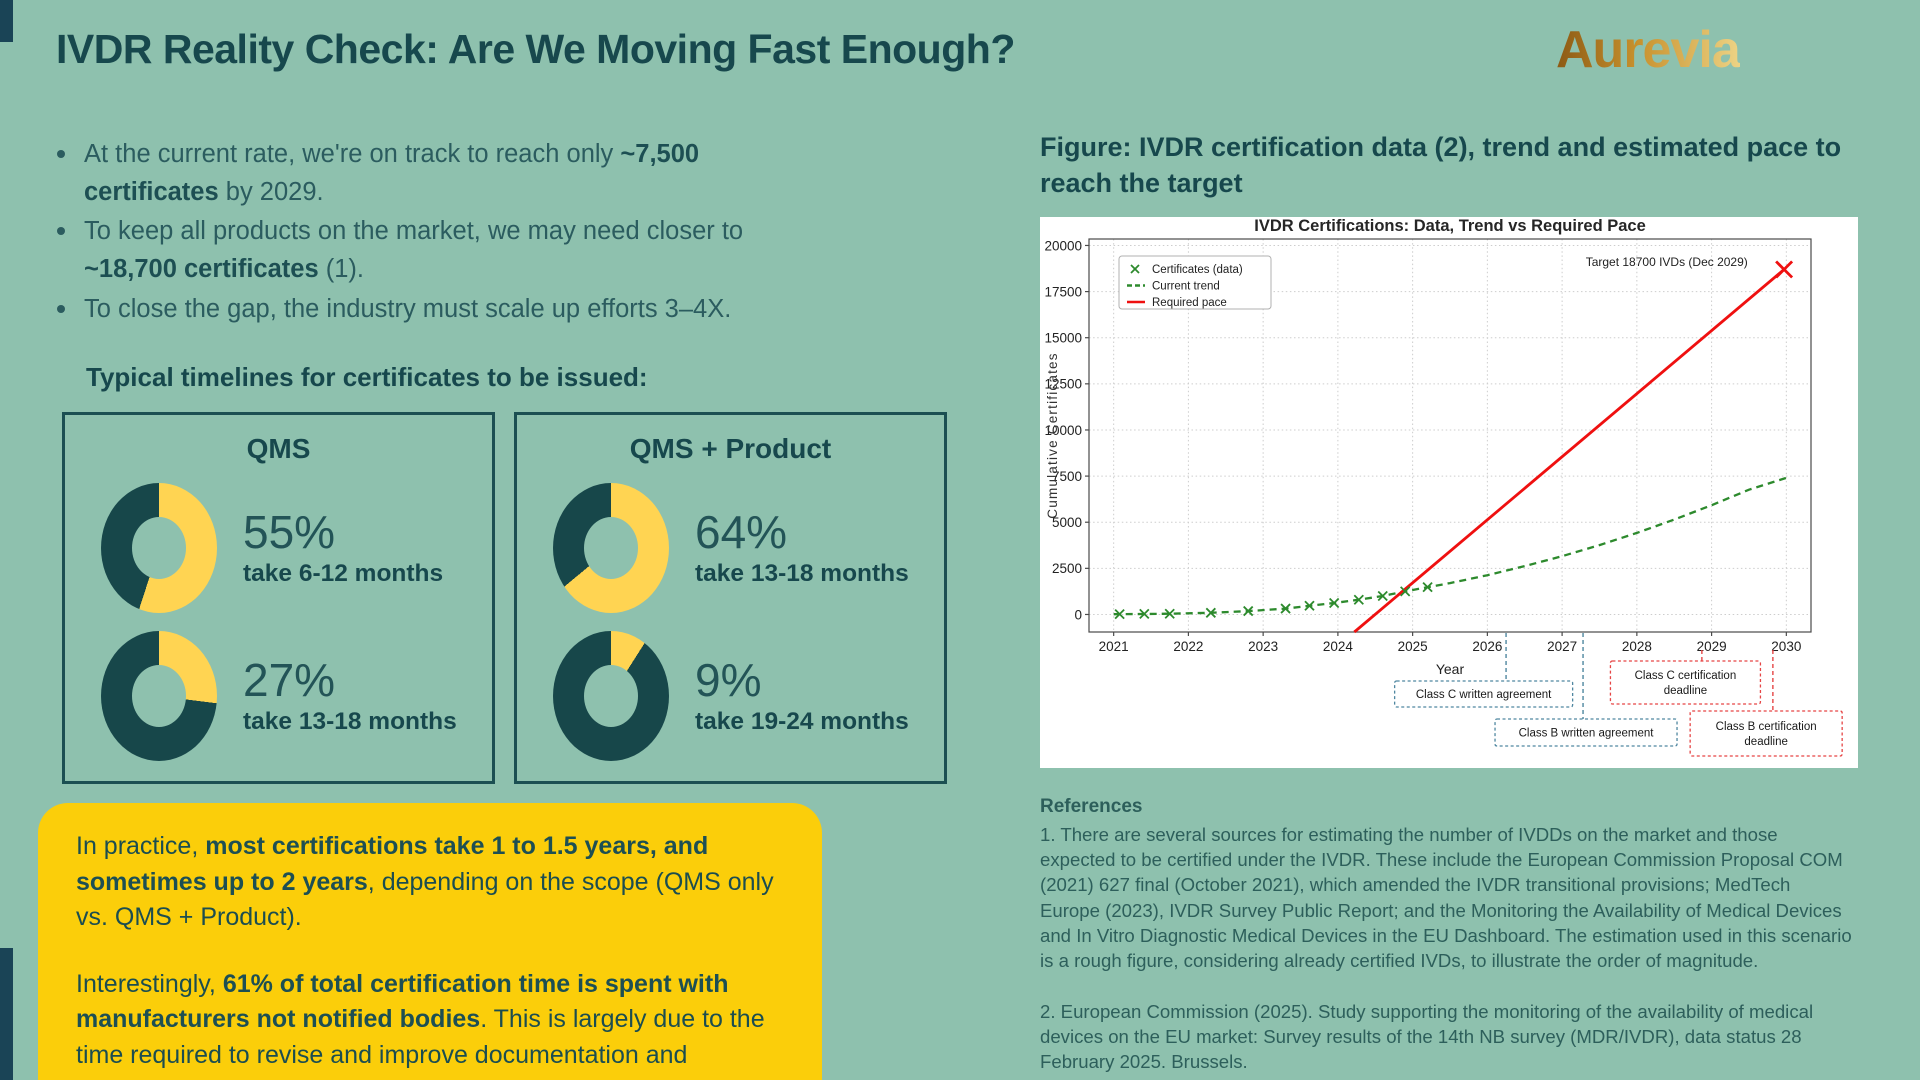  Describe the element at coordinates (1063, 291) in the screenshot. I see `svg-text: 17500` at that location.